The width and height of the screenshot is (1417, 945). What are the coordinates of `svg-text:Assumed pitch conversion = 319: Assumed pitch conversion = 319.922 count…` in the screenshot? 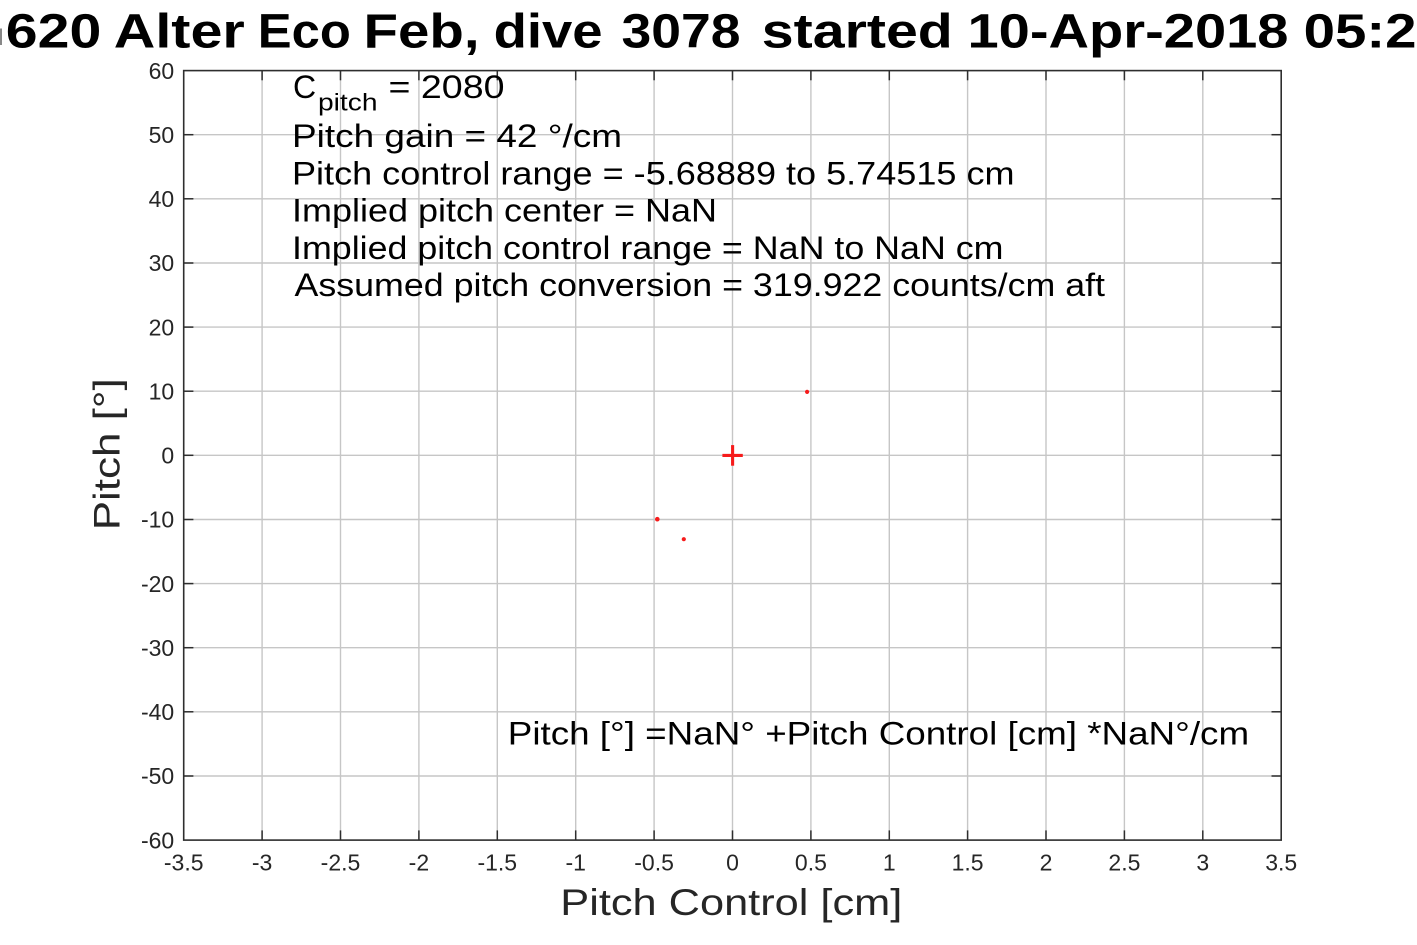 It's located at (700, 285).